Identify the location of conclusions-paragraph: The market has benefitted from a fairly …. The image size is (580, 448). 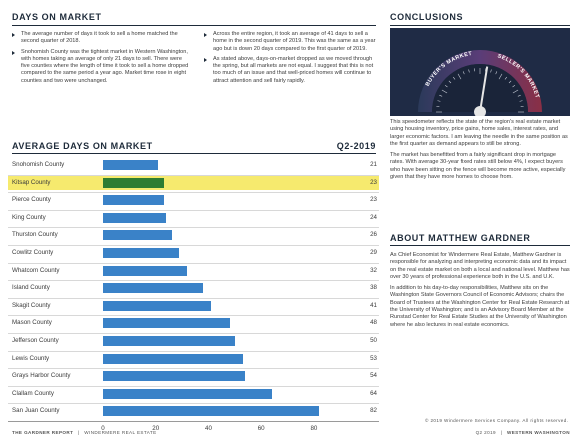
(478, 166).